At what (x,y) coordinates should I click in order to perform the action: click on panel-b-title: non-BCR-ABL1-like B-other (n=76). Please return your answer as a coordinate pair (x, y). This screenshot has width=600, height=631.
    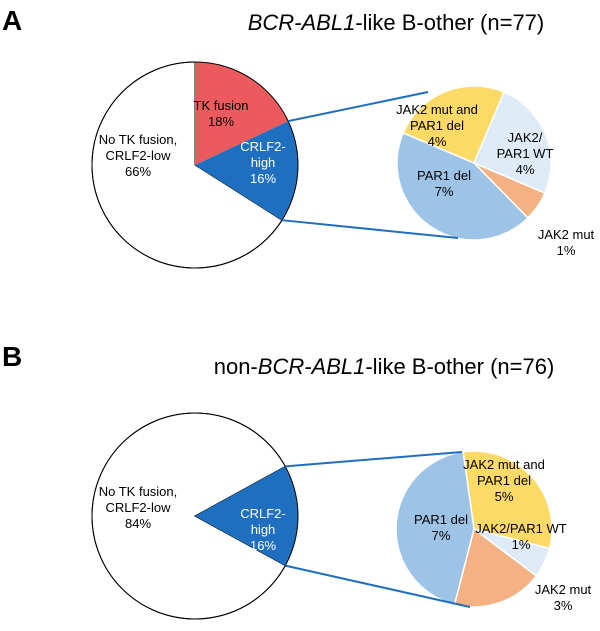
    Looking at the image, I should click on (384, 366).